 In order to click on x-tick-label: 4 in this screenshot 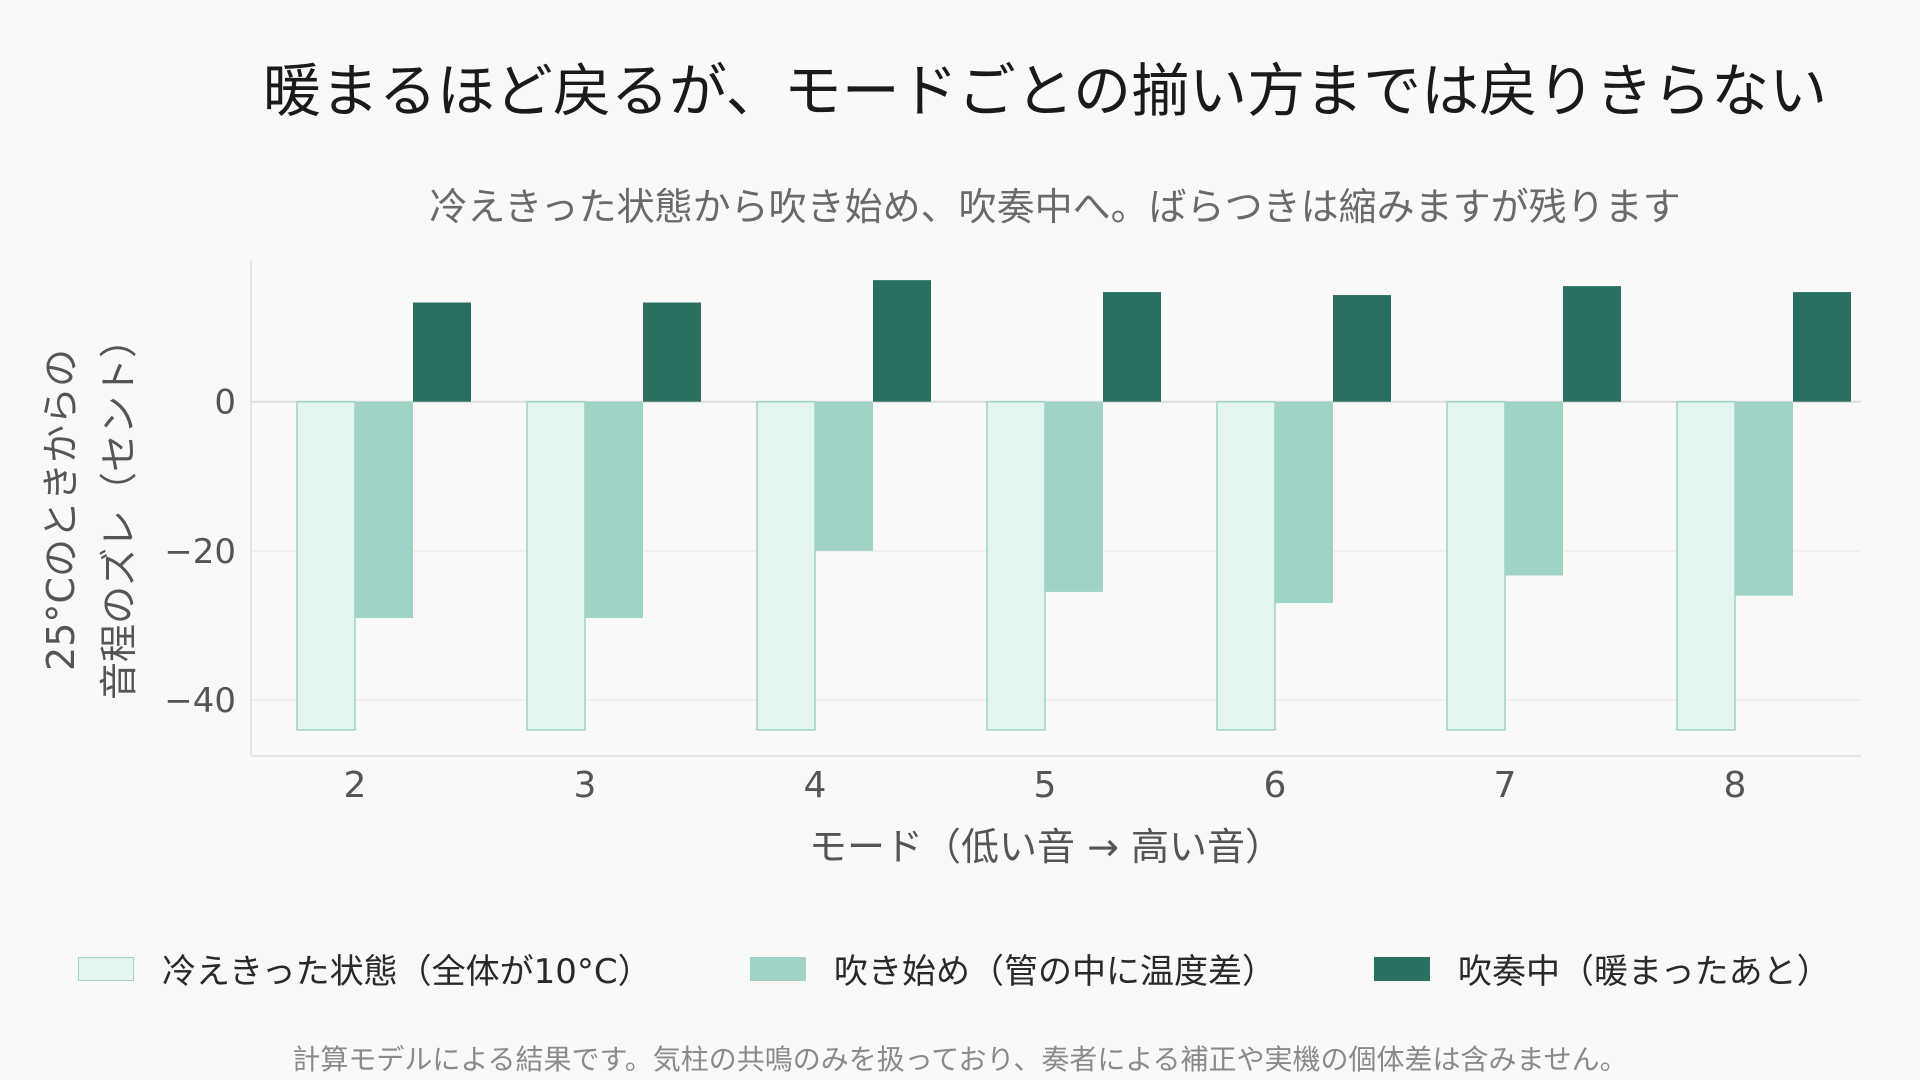, I will do `click(815, 785)`.